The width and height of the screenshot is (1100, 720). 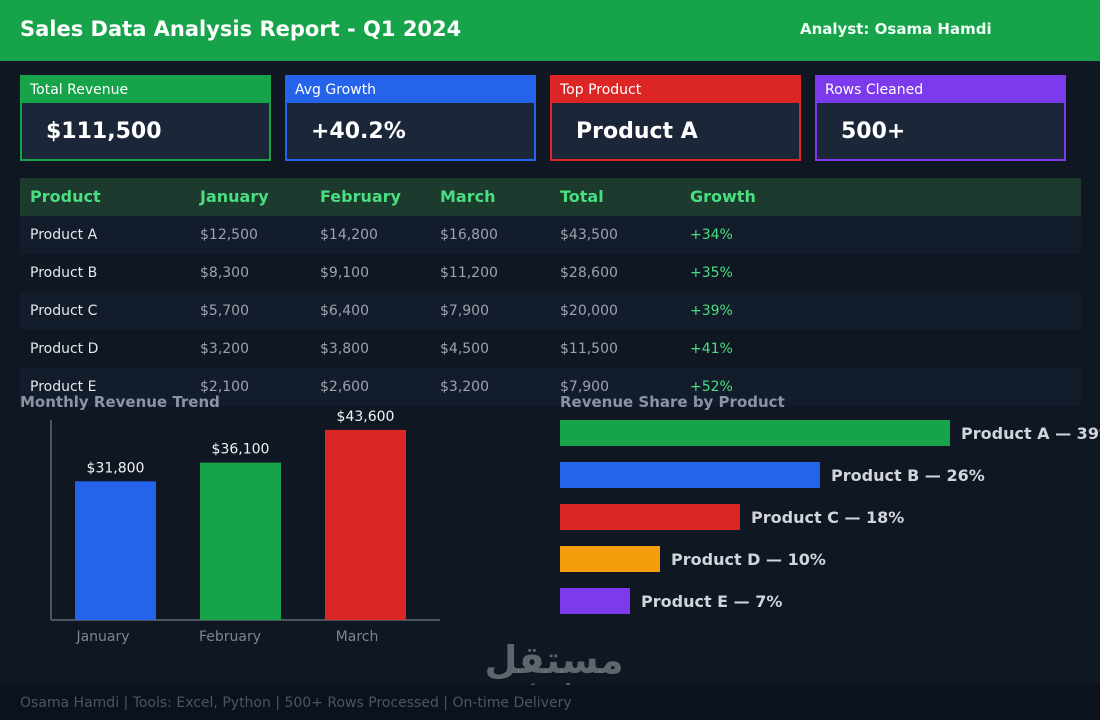 I want to click on share-bar-label: Product C — 18%, so click(x=828, y=517).